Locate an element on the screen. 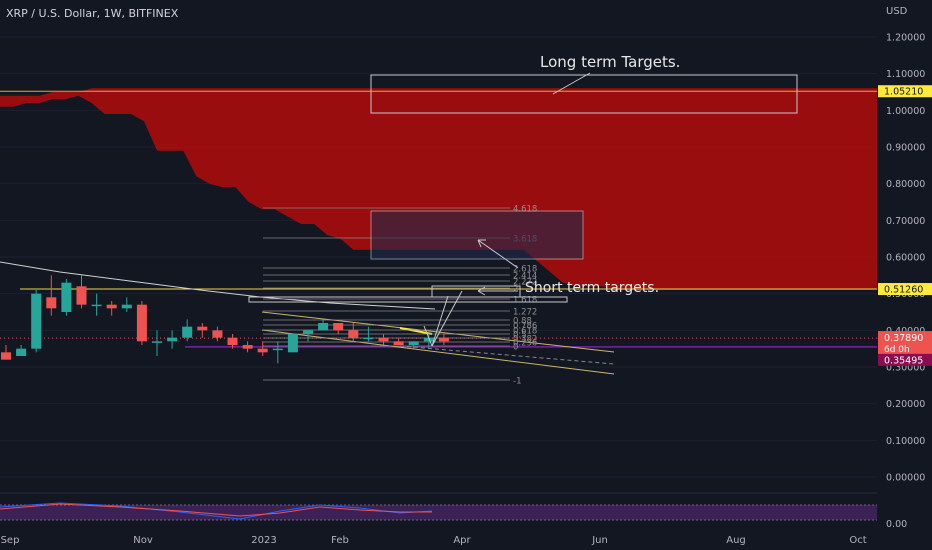 This screenshot has height=550, width=932. price-tick-label: 0.60000 is located at coordinates (905, 257).